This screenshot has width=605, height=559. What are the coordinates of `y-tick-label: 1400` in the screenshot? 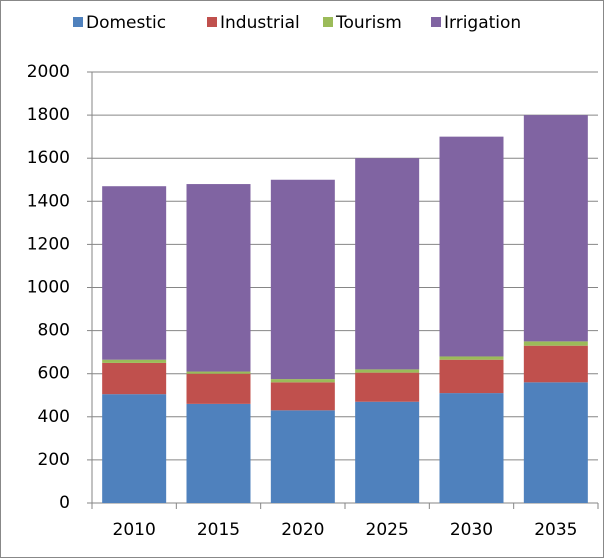 It's located at (48, 201).